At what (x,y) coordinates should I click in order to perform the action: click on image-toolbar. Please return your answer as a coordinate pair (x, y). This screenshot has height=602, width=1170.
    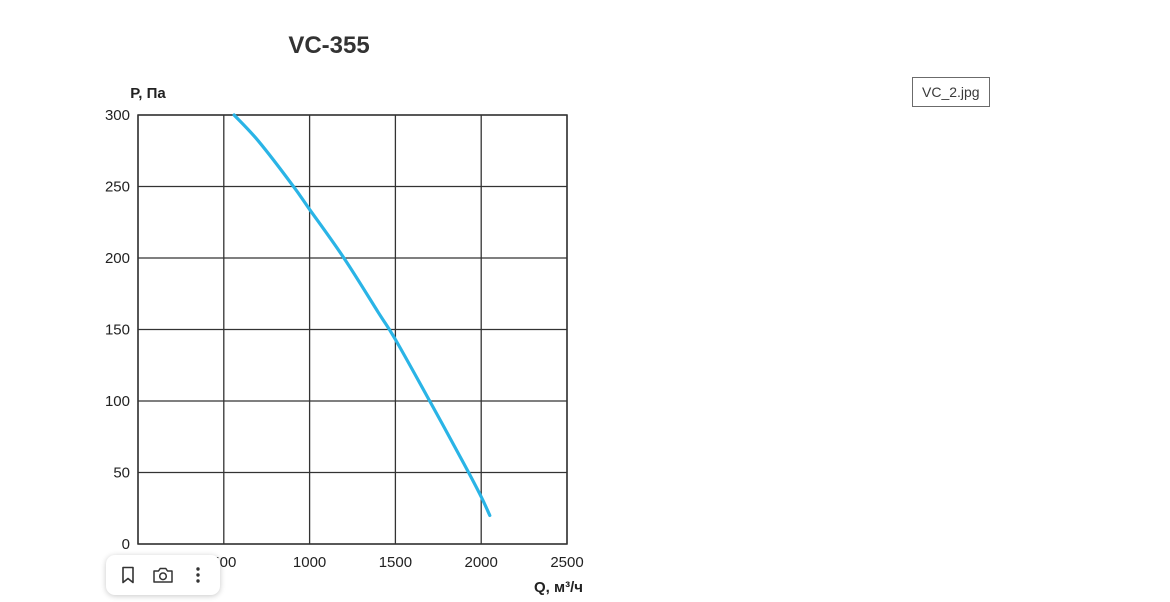
    Looking at the image, I should click on (163, 575).